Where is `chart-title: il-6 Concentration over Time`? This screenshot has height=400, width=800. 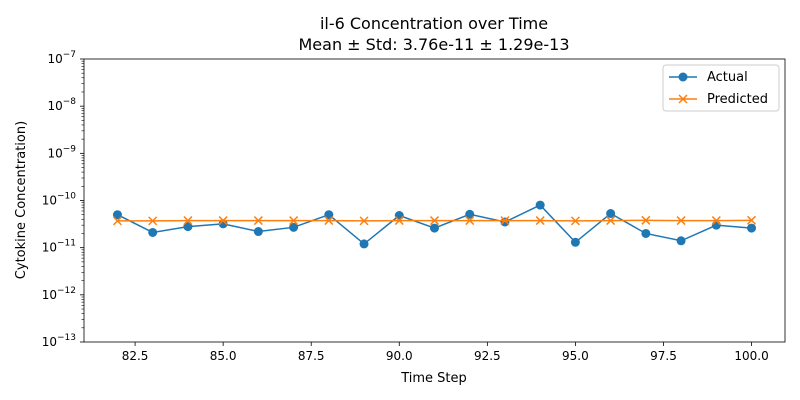 chart-title: il-6 Concentration over Time is located at coordinates (434, 23).